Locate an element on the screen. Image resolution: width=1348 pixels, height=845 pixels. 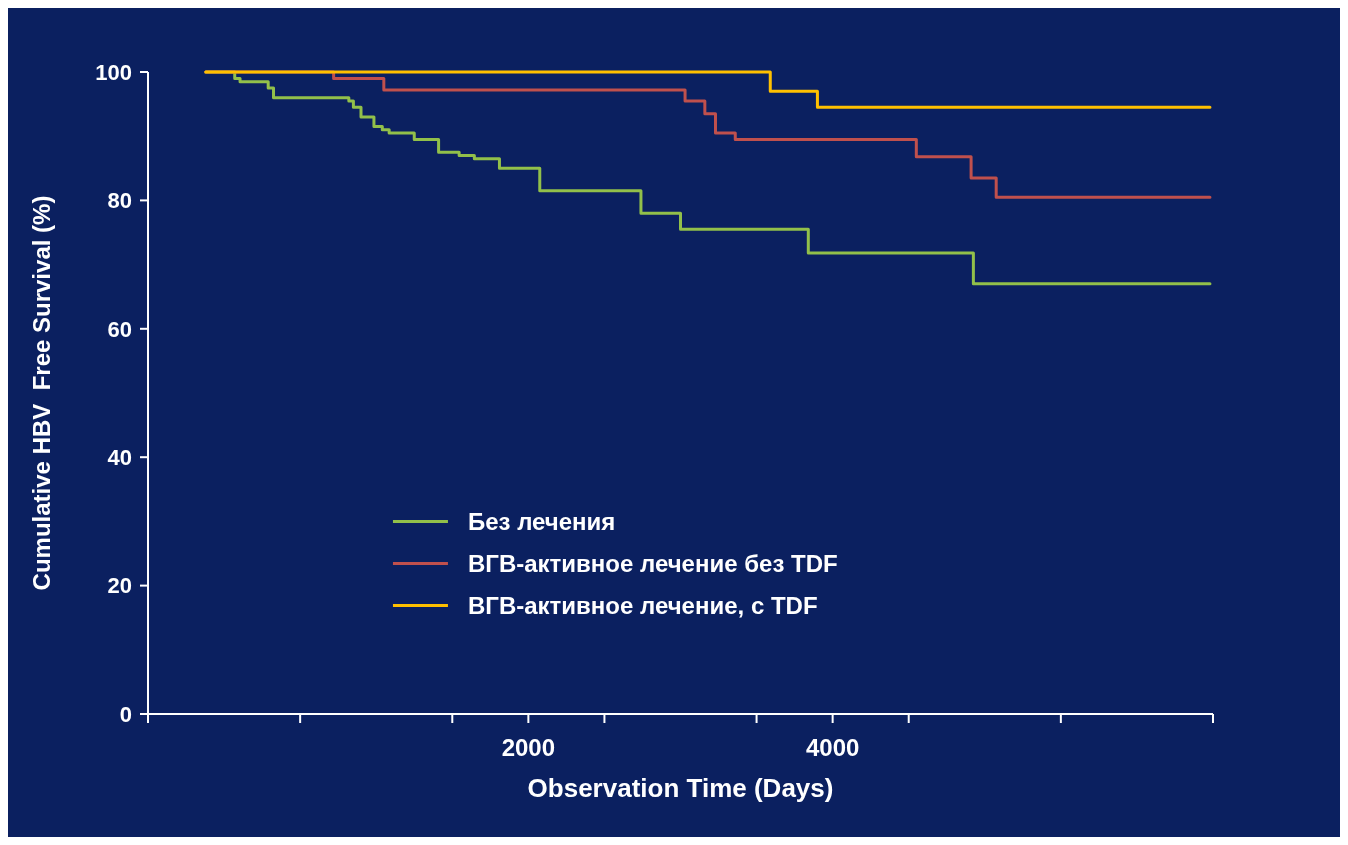
y-tick-label: 20 is located at coordinates (119, 586).